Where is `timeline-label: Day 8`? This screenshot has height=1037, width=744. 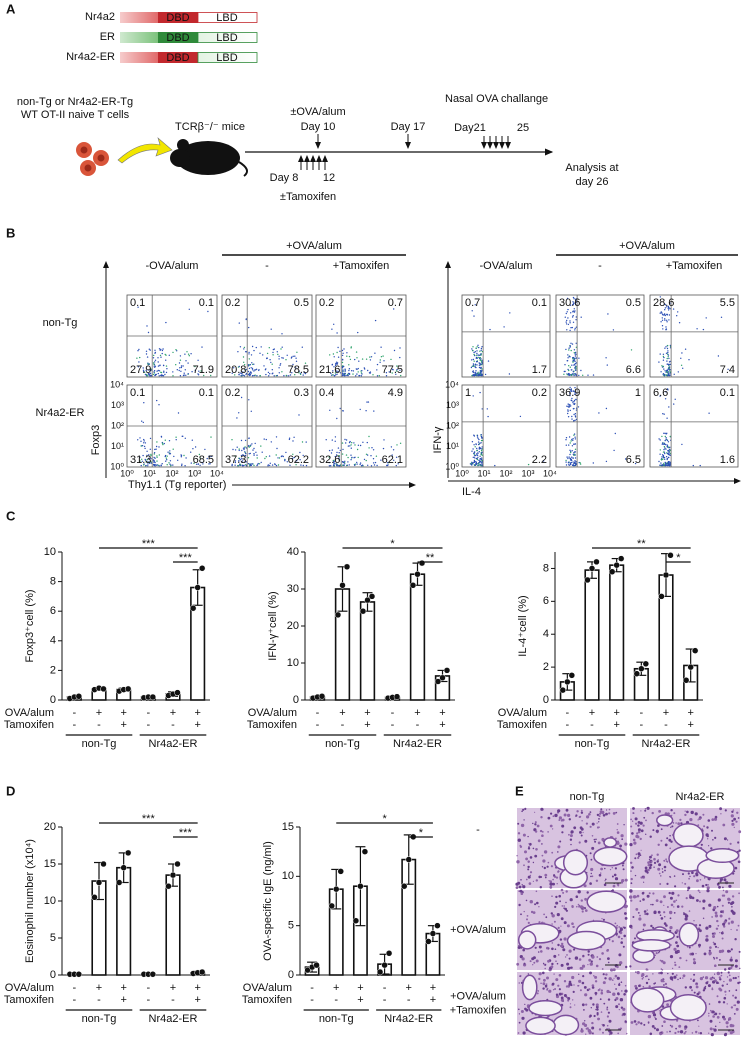
timeline-label: Day 8 is located at coordinates (284, 178).